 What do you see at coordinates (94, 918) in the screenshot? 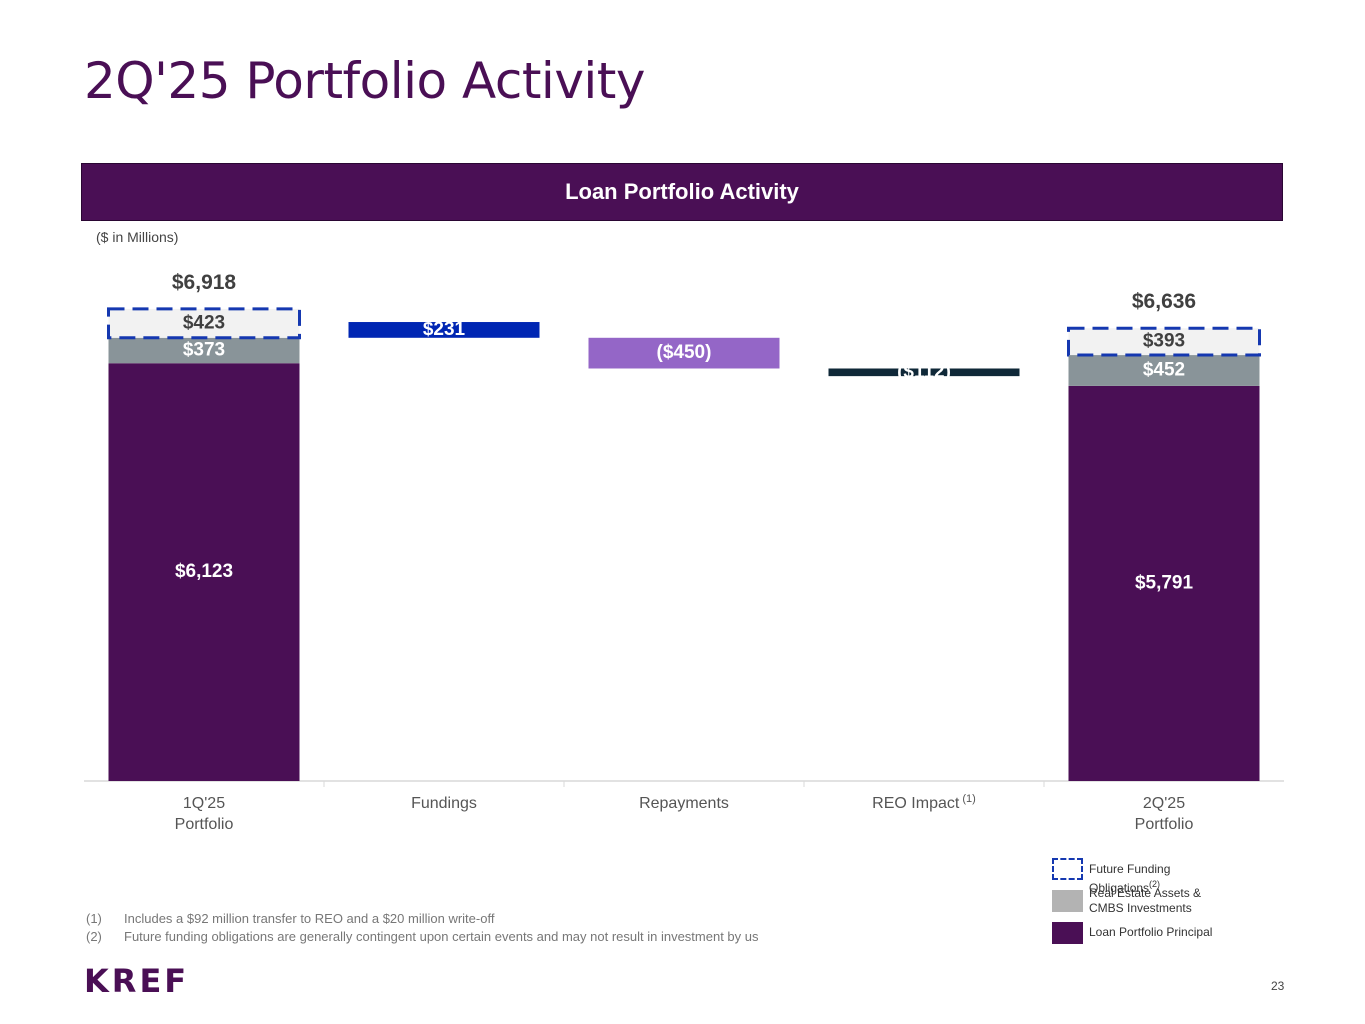
I see `footnote-1-number: (1)` at bounding box center [94, 918].